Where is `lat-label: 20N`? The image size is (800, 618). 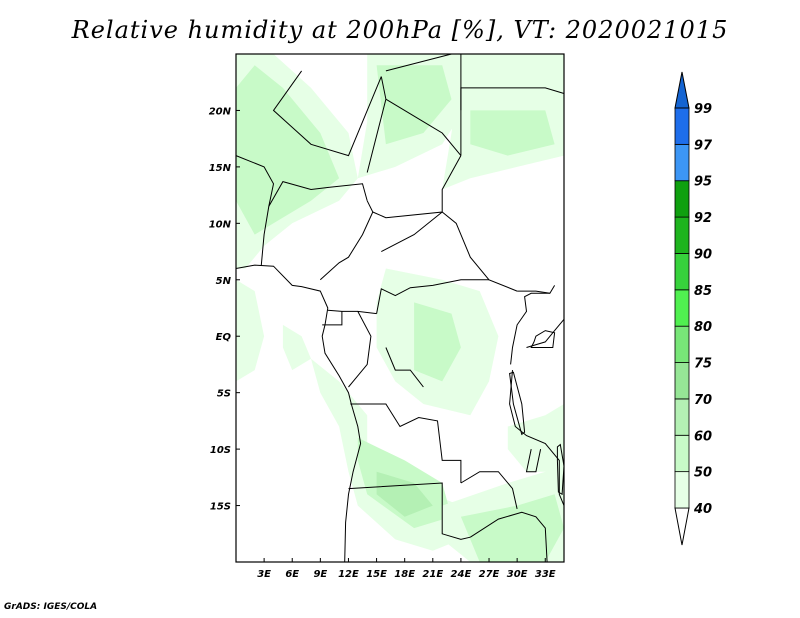
lat-label: 20N is located at coordinates (220, 111).